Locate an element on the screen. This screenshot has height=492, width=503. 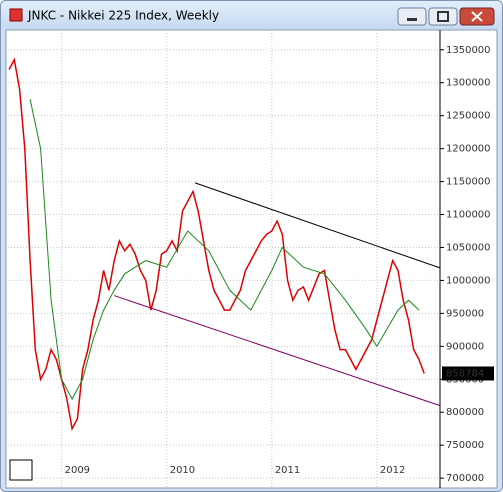
y-tick-label: 700000 is located at coordinates (465, 478).